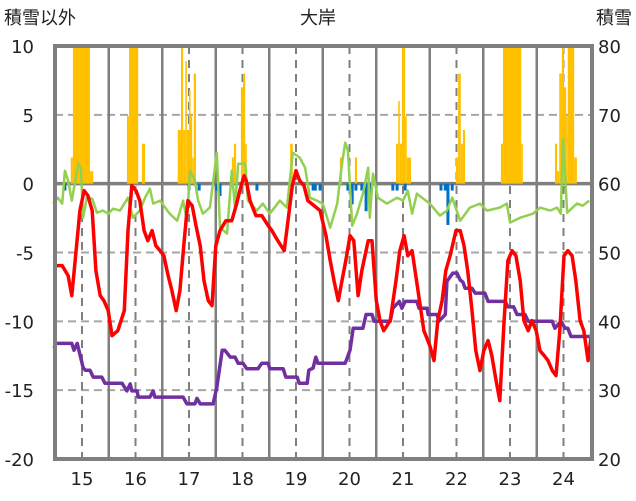 This screenshot has width=636, height=501. Describe the element at coordinates (609, 47) in the screenshot. I see `y-tick-right: 80` at that location.